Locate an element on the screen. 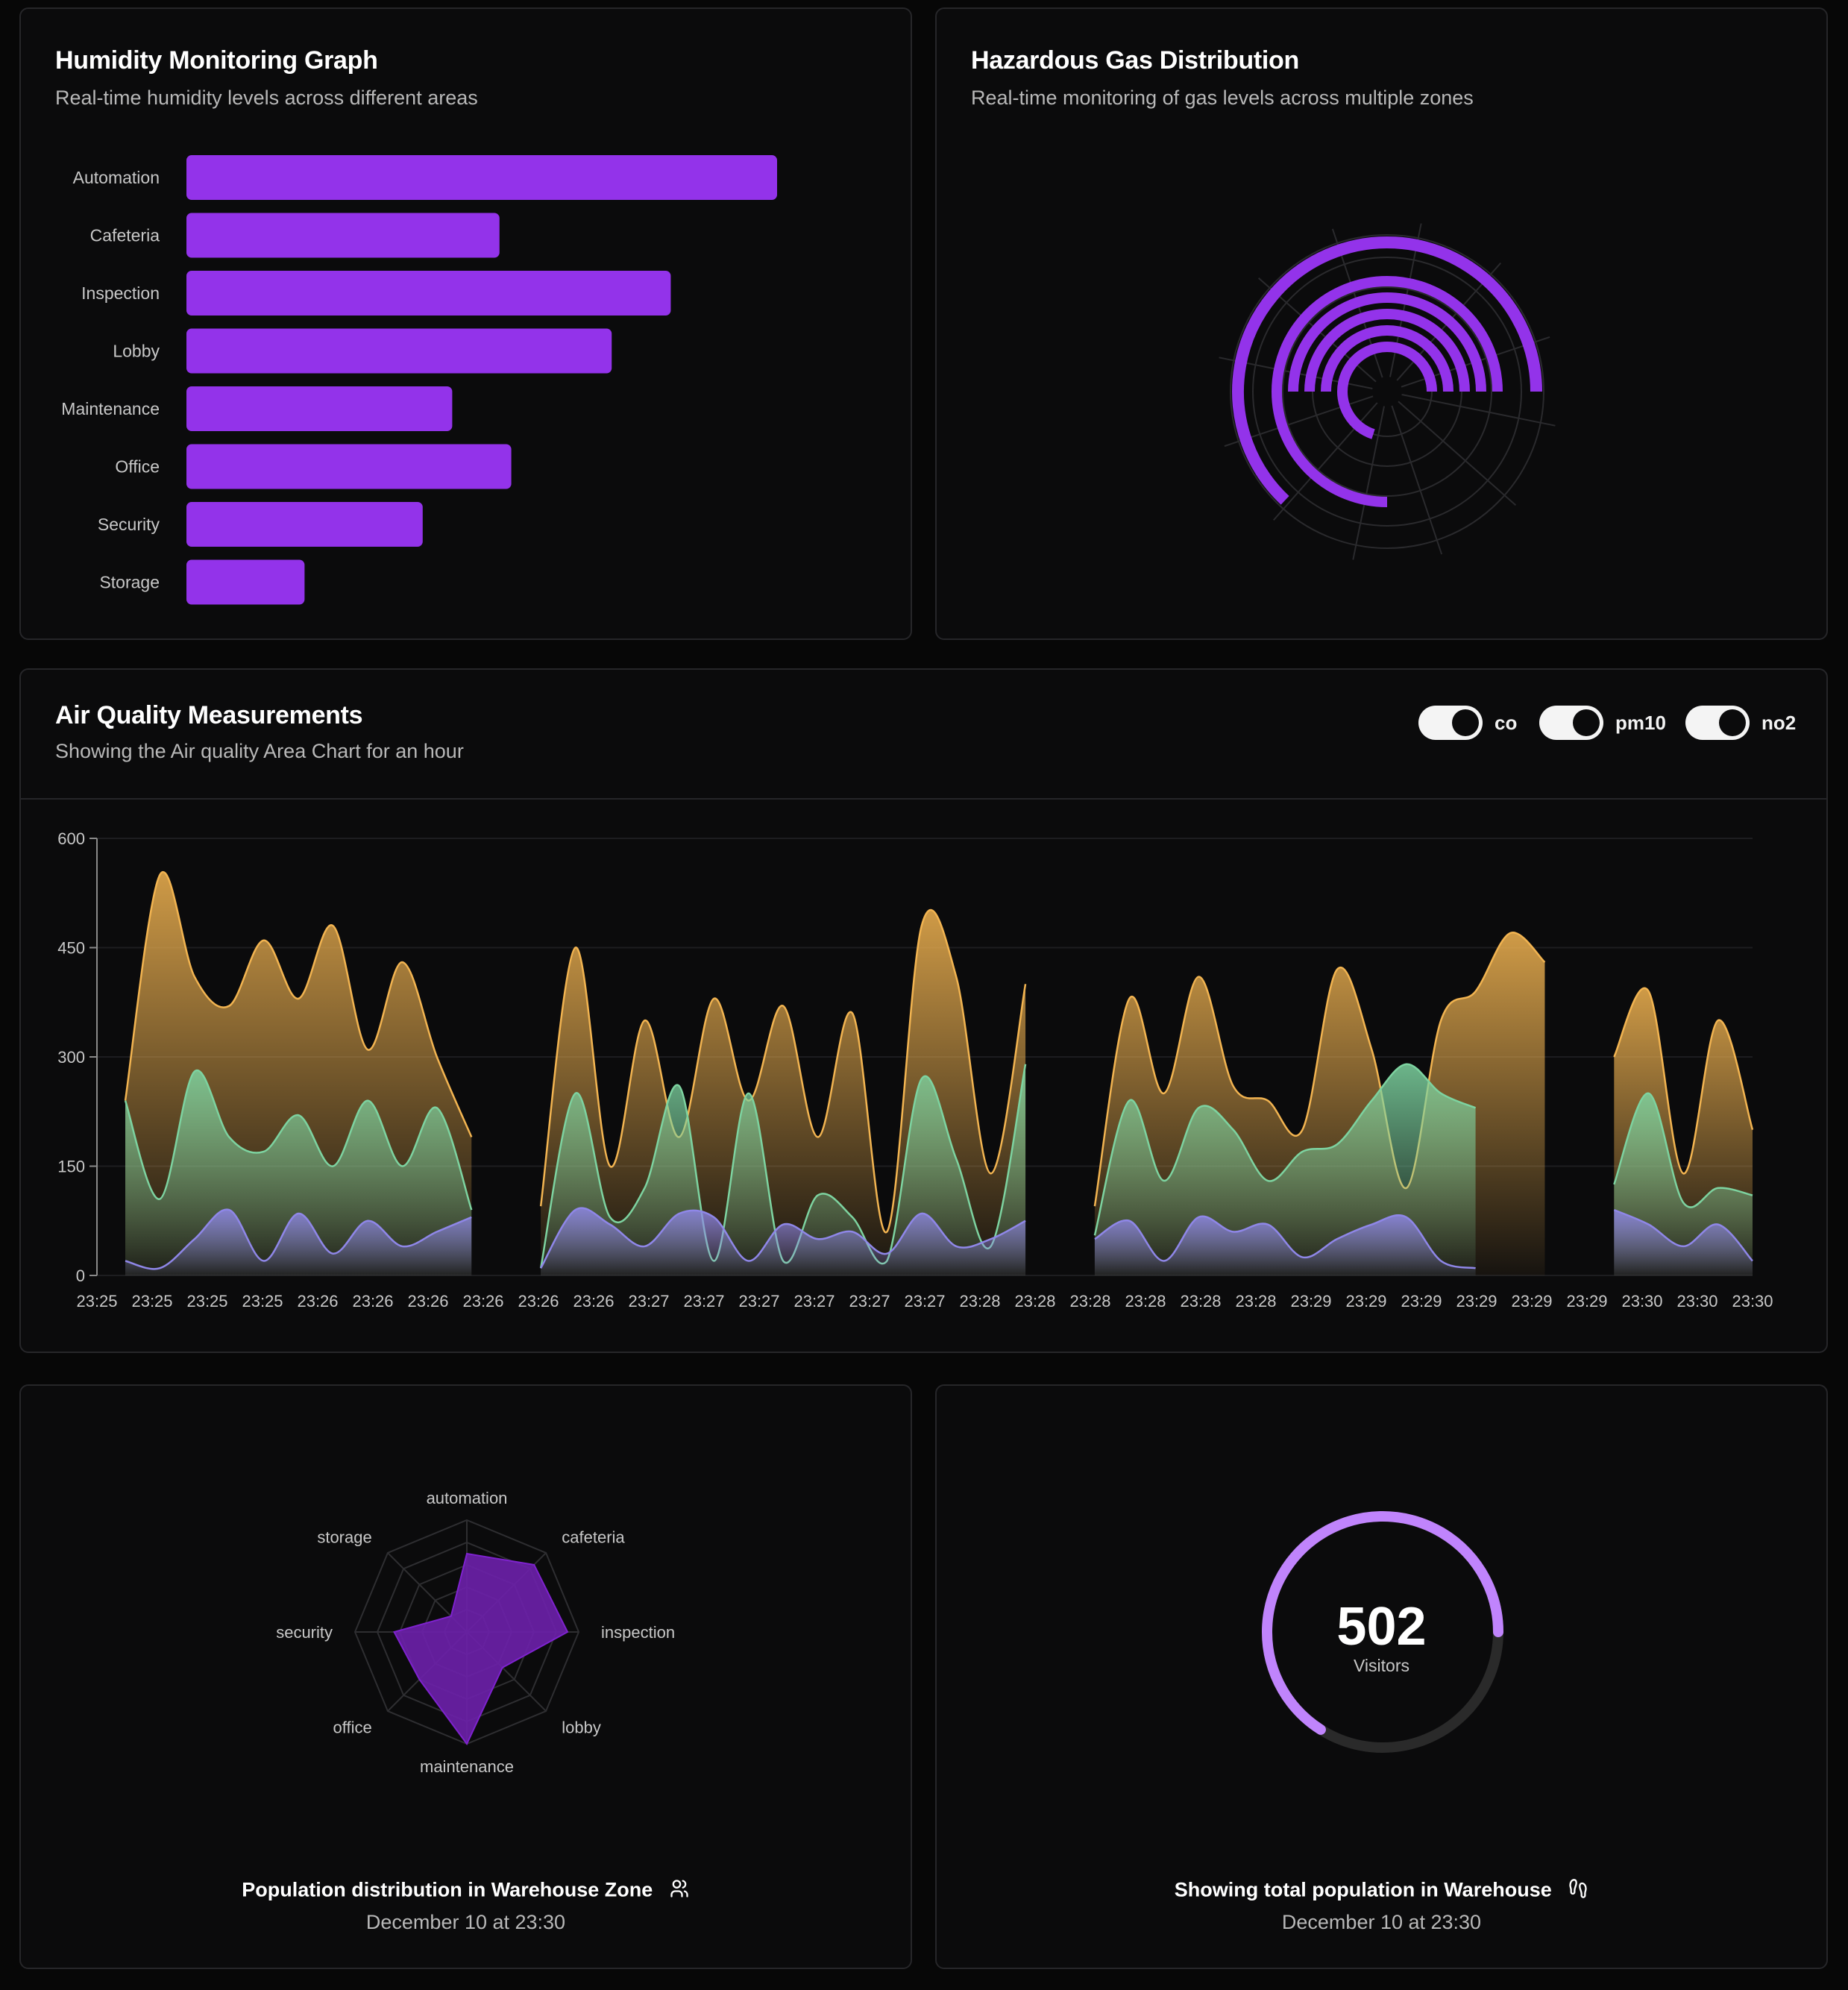 This screenshot has height=1990, width=1848. radar-data-area is located at coordinates (481, 1648).